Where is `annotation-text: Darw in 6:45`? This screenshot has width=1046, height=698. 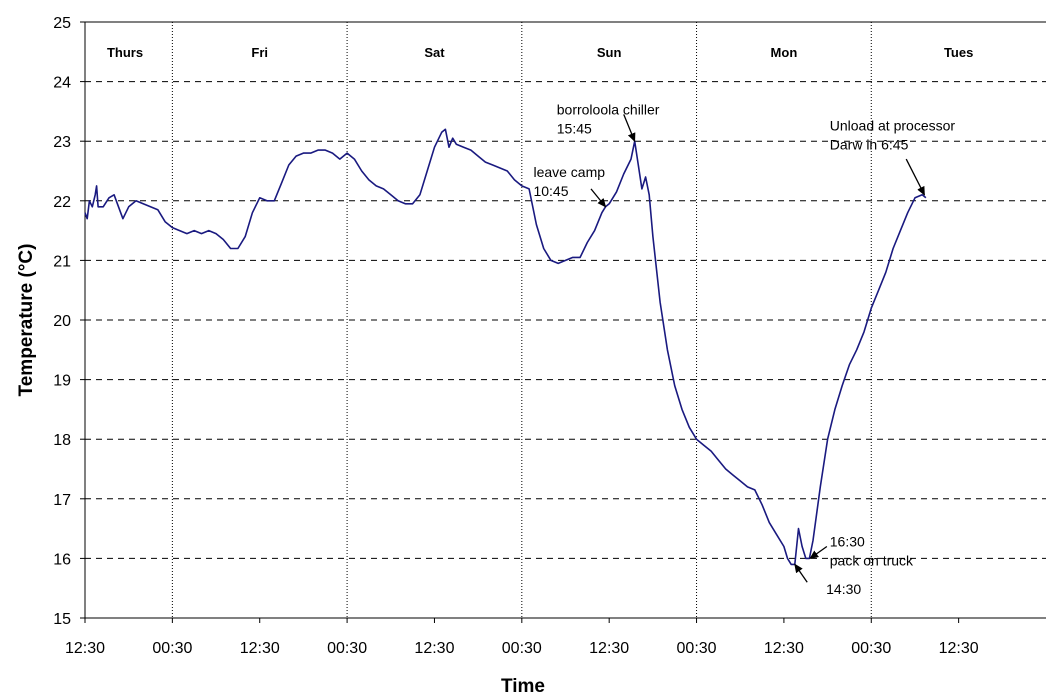
annotation-text: Darw in 6:45 is located at coordinates (869, 144).